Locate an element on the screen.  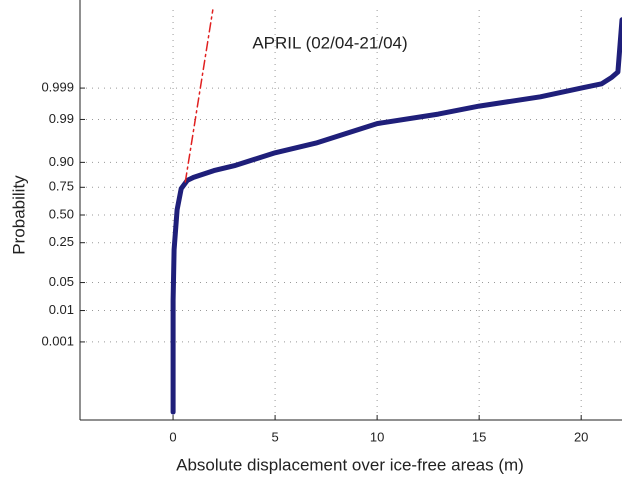
x-tick-label: 0 is located at coordinates (172, 436).